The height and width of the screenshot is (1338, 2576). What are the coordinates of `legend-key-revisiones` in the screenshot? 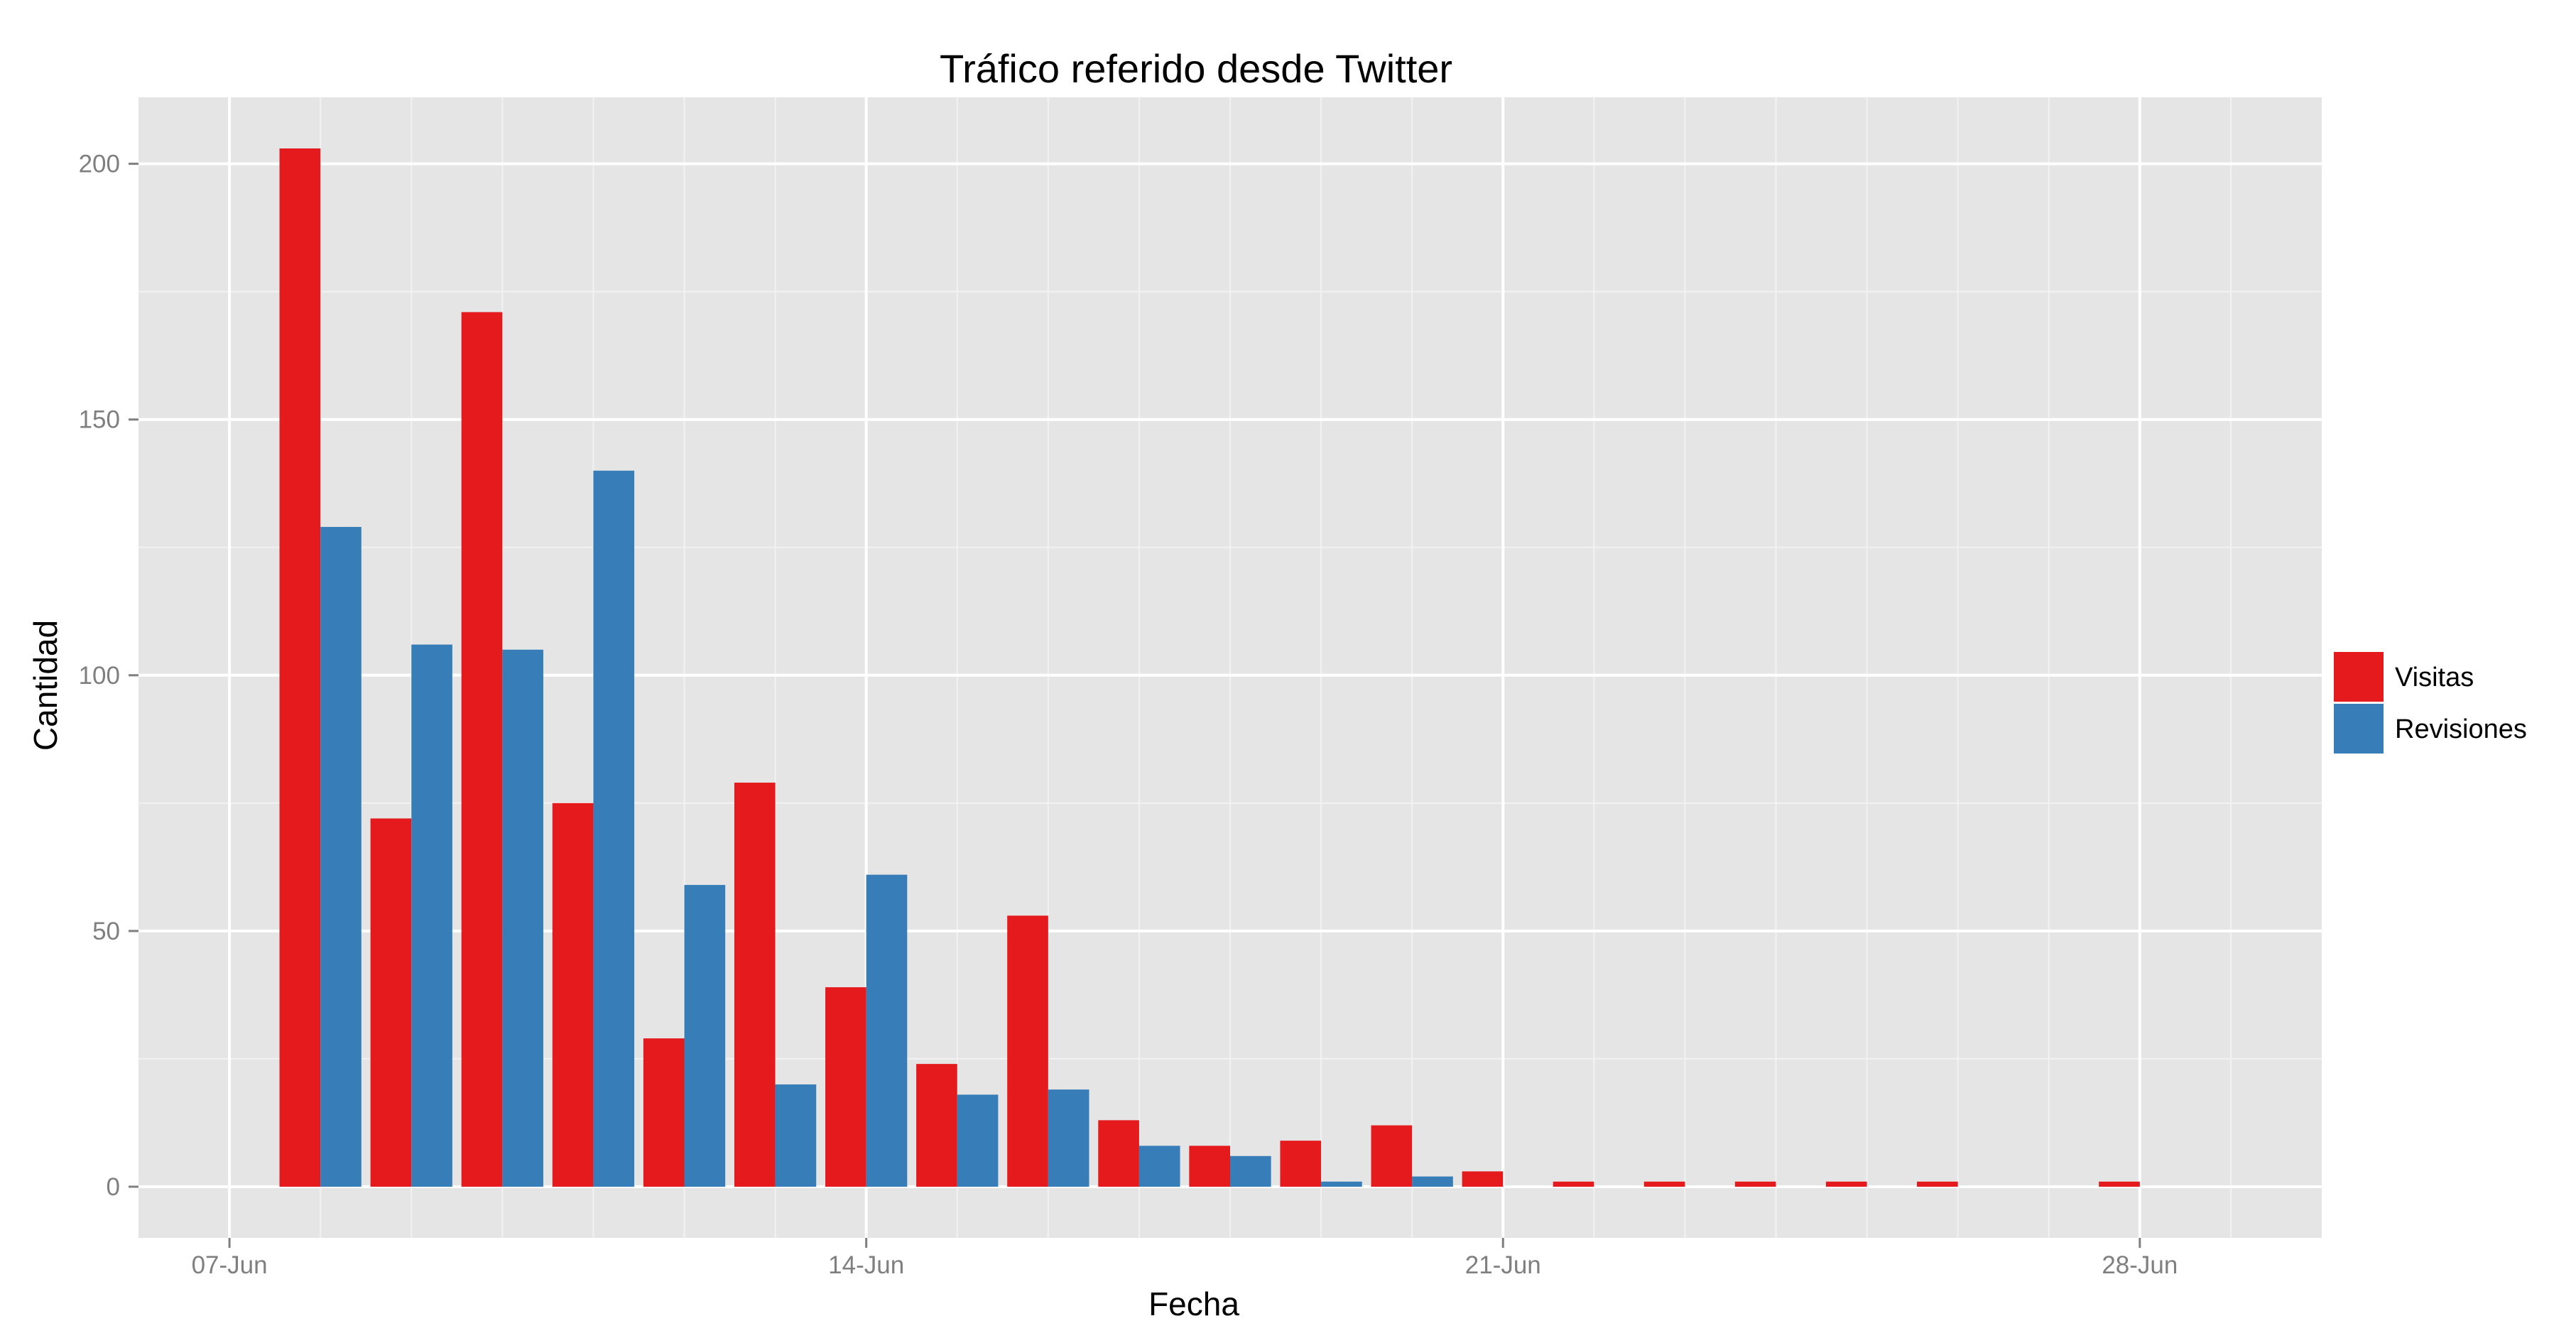 It's located at (2359, 729).